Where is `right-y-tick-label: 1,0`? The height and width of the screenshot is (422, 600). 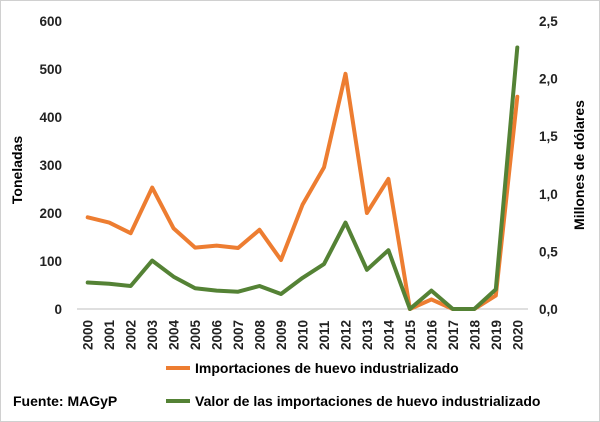 right-y-tick-label: 1,0 is located at coordinates (548, 194).